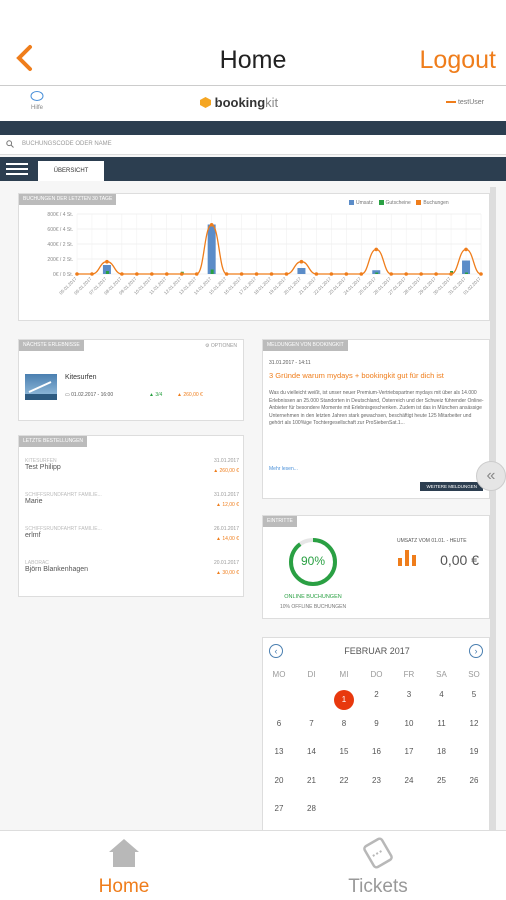  Describe the element at coordinates (227, 573) in the screenshot. I see `booking-amount: ▲ 30,00 €` at that location.